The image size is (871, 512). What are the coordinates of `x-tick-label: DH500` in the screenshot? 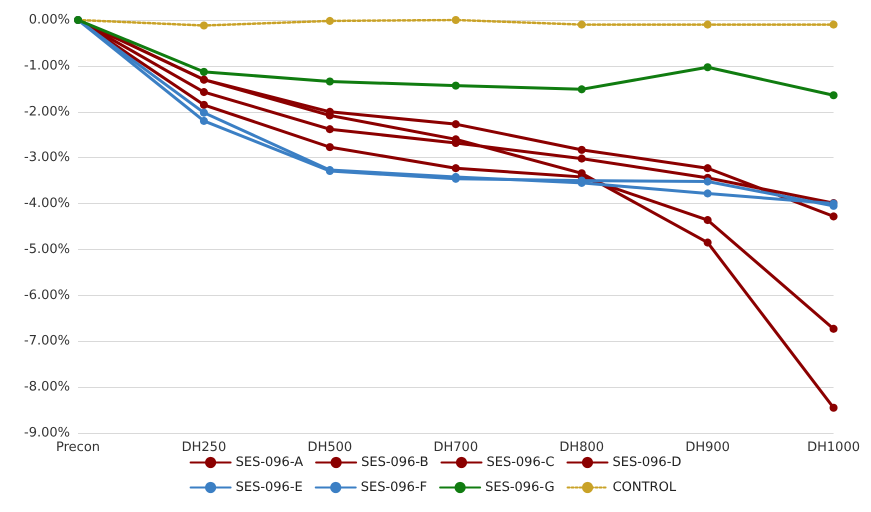 It's located at (330, 447).